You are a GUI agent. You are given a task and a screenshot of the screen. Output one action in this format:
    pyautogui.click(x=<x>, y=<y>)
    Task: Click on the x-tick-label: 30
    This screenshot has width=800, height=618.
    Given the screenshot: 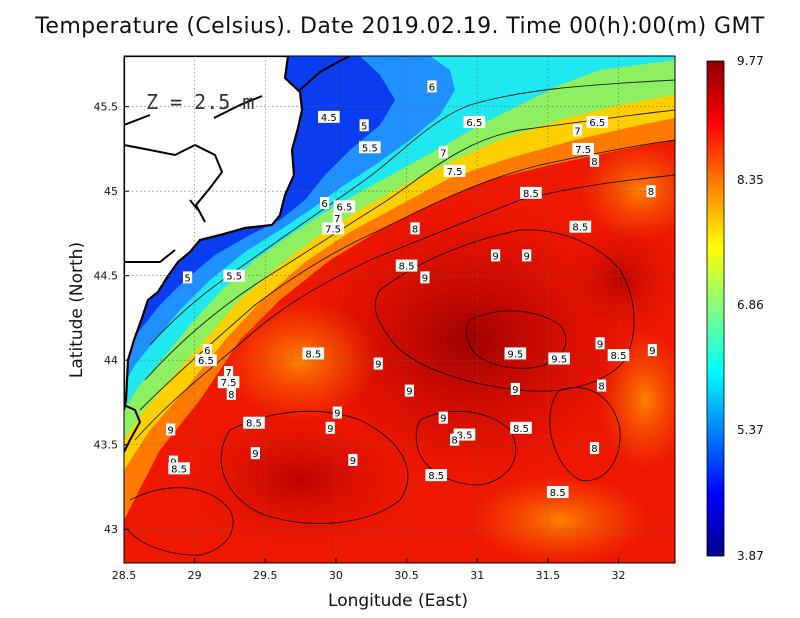 What is the action you would take?
    pyautogui.click(x=336, y=575)
    